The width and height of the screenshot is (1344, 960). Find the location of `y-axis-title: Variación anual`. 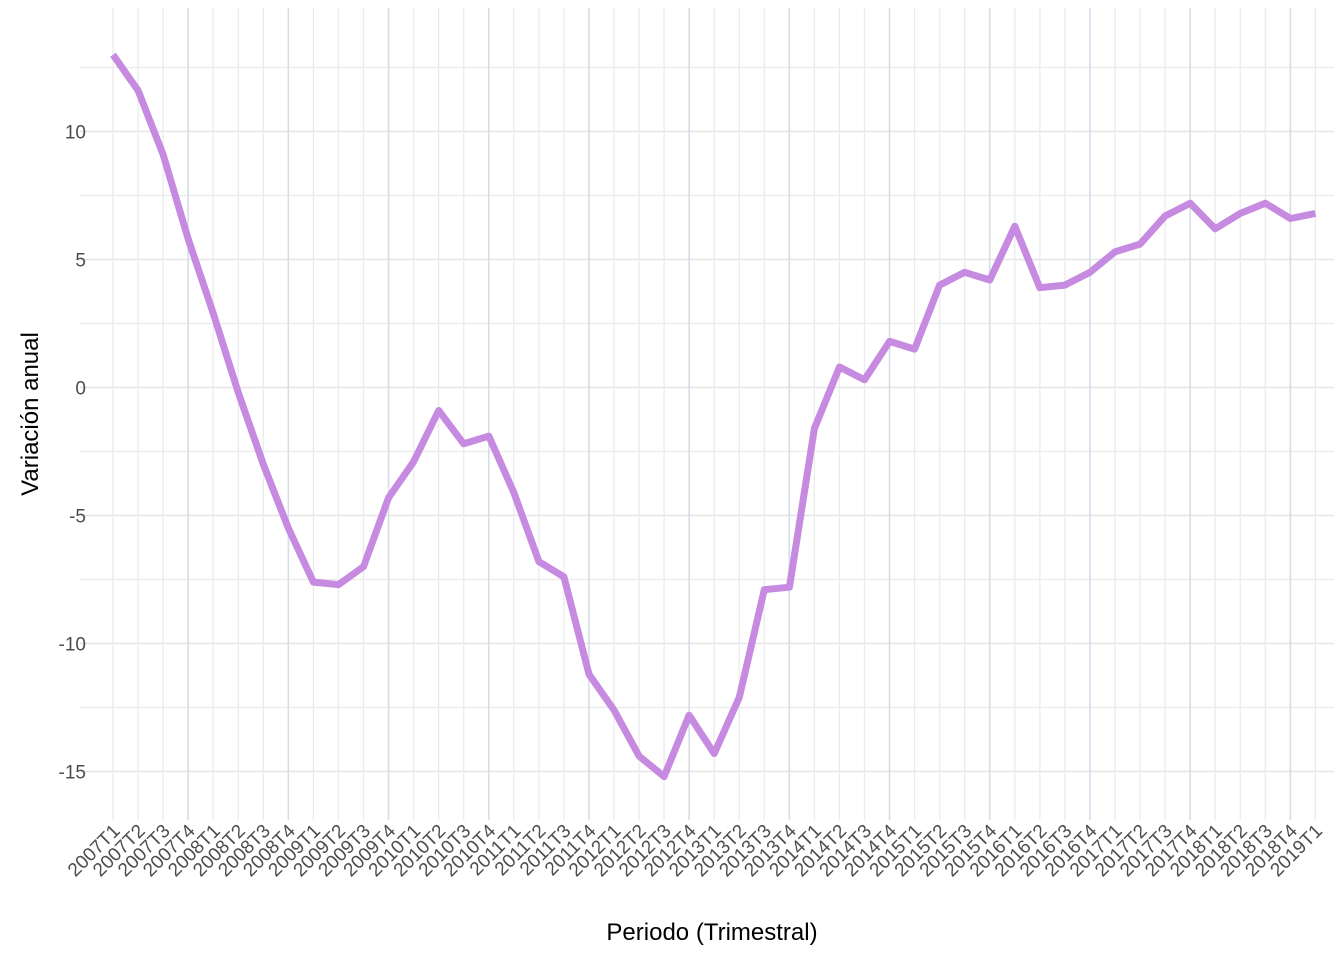

y-axis-title: Variación anual is located at coordinates (30, 414).